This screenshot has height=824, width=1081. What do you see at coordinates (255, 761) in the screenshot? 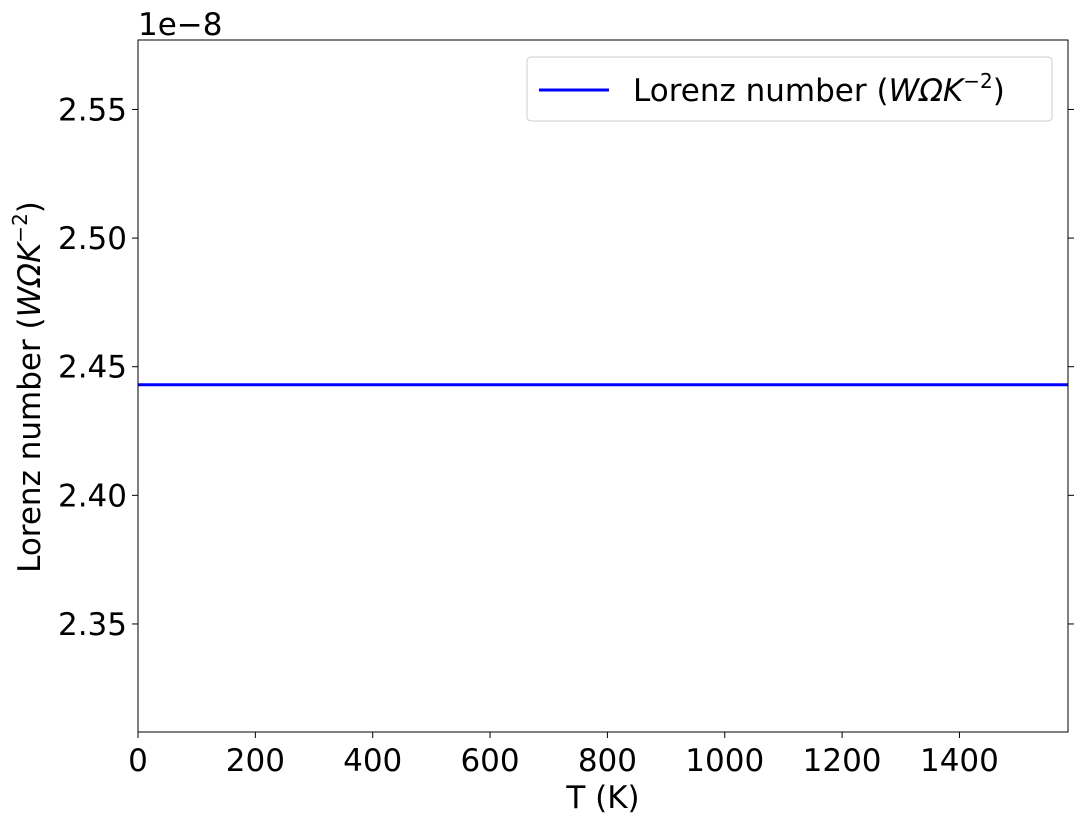
I see `x-tick-label: 200` at bounding box center [255, 761].